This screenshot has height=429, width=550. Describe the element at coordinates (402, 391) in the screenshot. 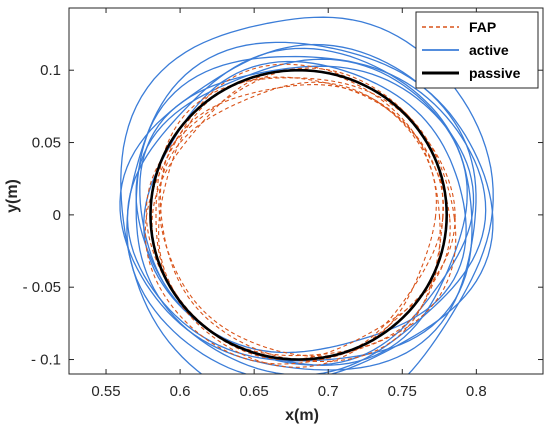

I see `x-tick-label: 0.75` at that location.